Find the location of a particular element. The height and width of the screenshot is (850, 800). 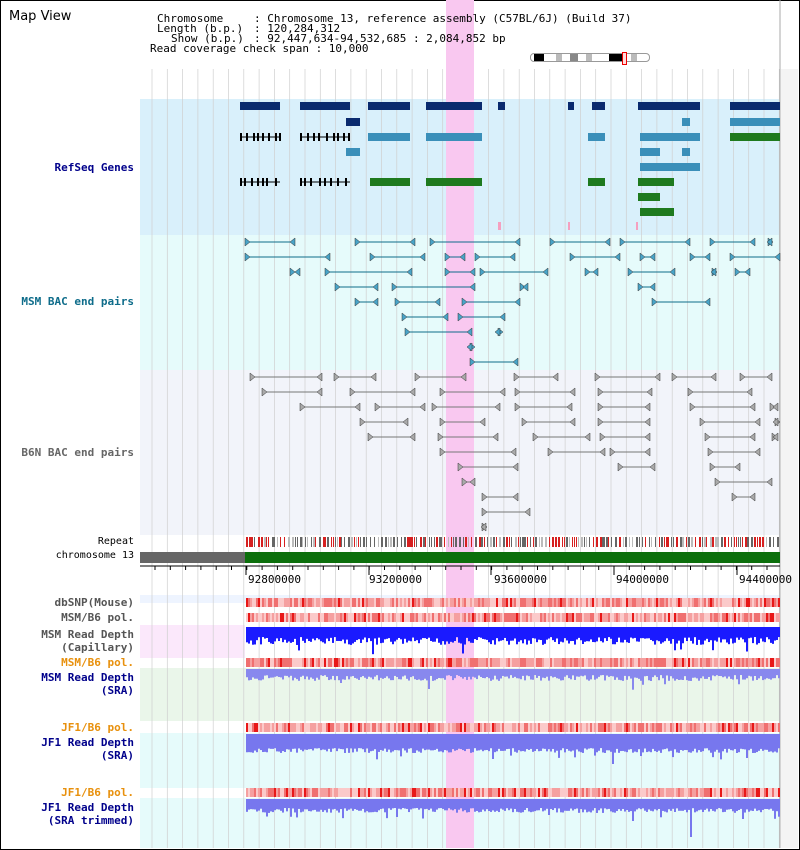

chromosome-ideogram is located at coordinates (590, 58).